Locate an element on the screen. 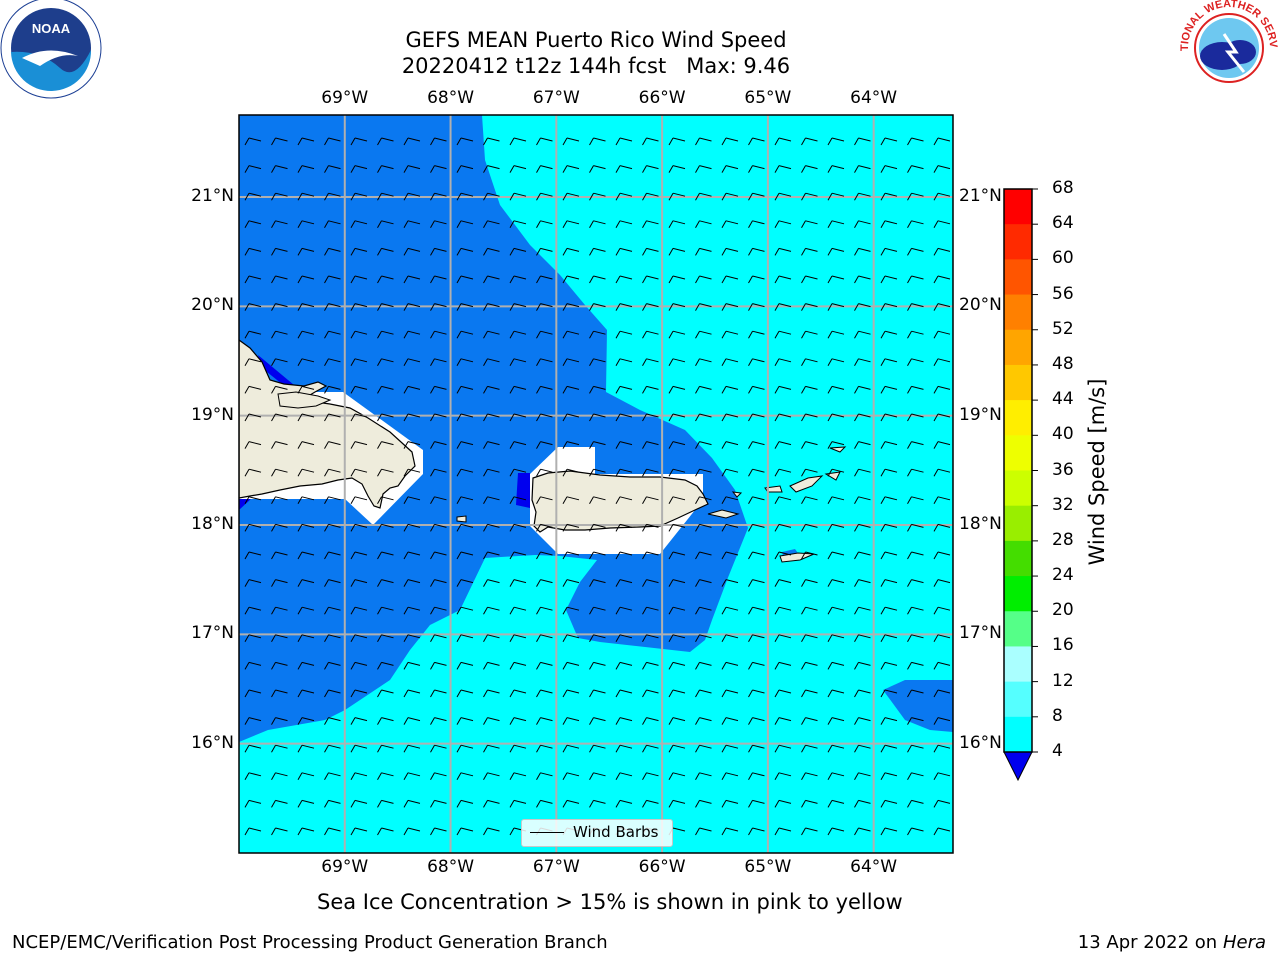 Image resolution: width=1280 pixels, height=960 pixels. longitude-label: 65°W is located at coordinates (768, 867).